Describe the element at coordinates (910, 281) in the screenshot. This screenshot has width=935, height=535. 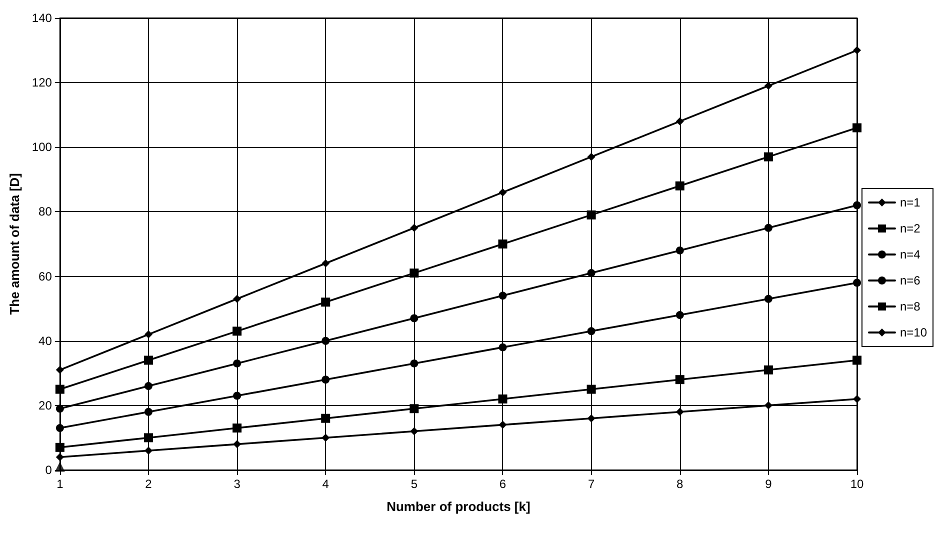
I see `legend-label: n=6` at that location.